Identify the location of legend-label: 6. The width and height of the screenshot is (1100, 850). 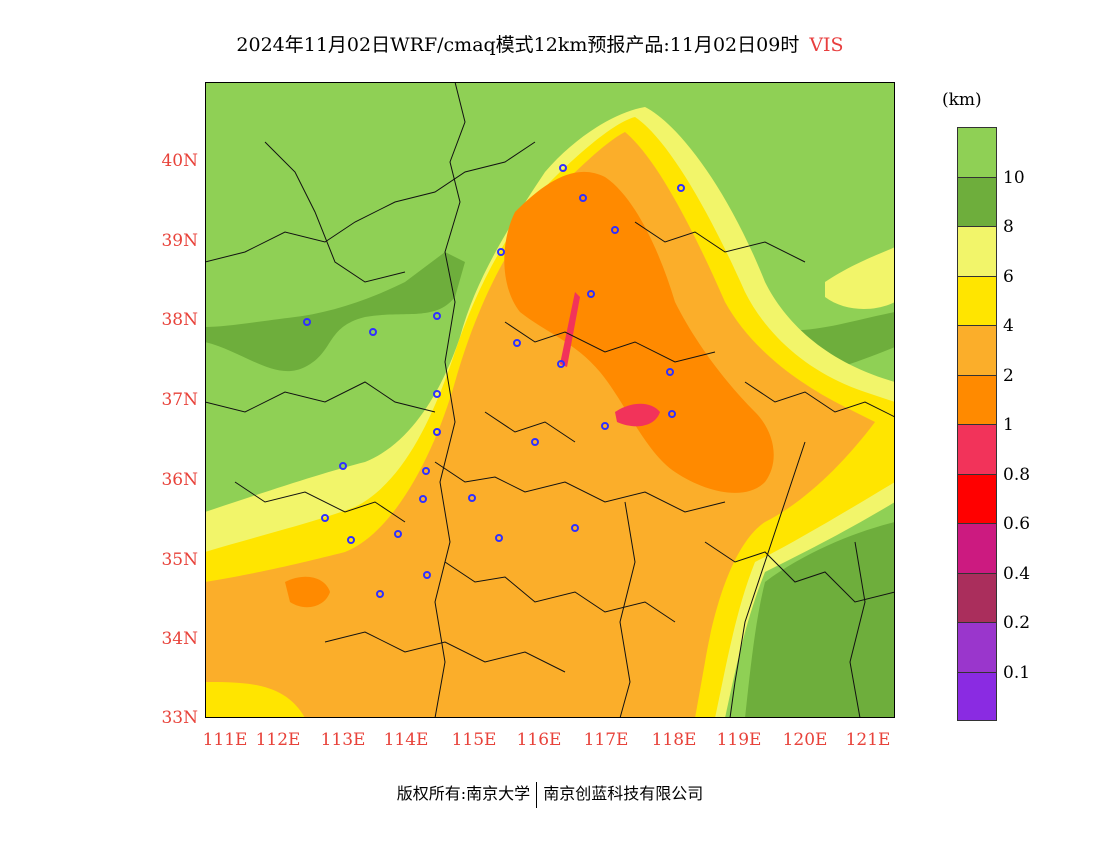
(1008, 277).